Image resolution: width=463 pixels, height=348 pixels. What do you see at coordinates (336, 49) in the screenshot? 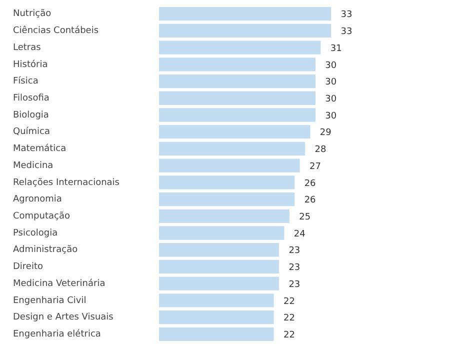
I see `data-label: 31` at bounding box center [336, 49].